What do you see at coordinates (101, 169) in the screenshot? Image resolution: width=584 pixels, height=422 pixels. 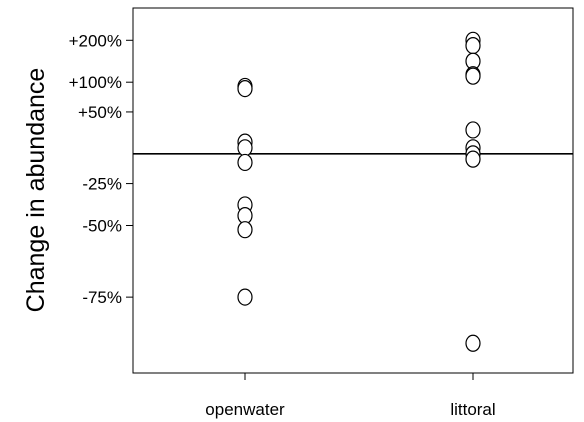 I see `y-axis: +200% +100% +50% -25% -50% -75%` at bounding box center [101, 169].